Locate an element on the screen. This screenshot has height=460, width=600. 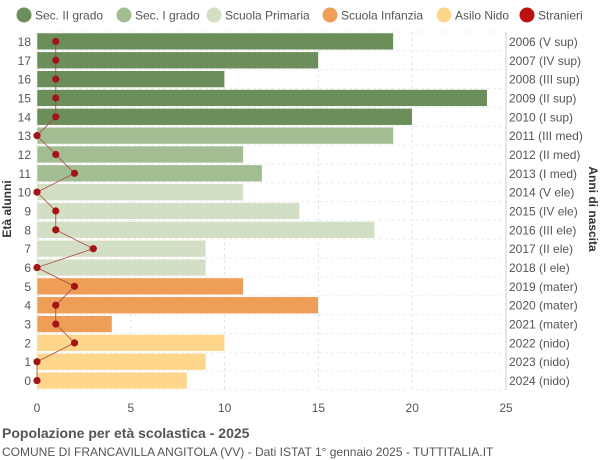
x-tick-label: 15 is located at coordinates (319, 408).